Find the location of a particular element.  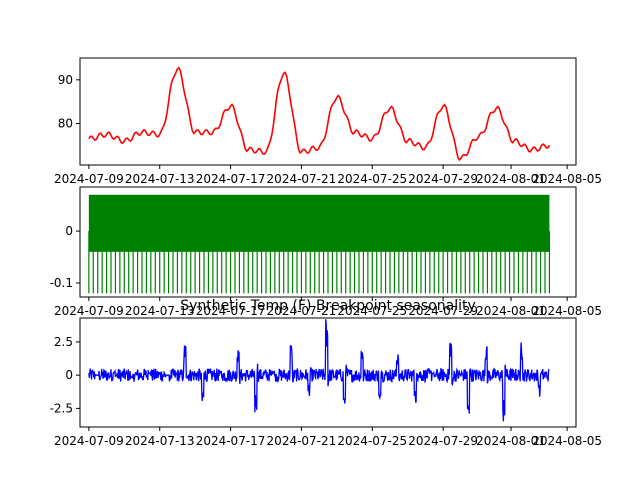

series-line is located at coordinates (319, 114).